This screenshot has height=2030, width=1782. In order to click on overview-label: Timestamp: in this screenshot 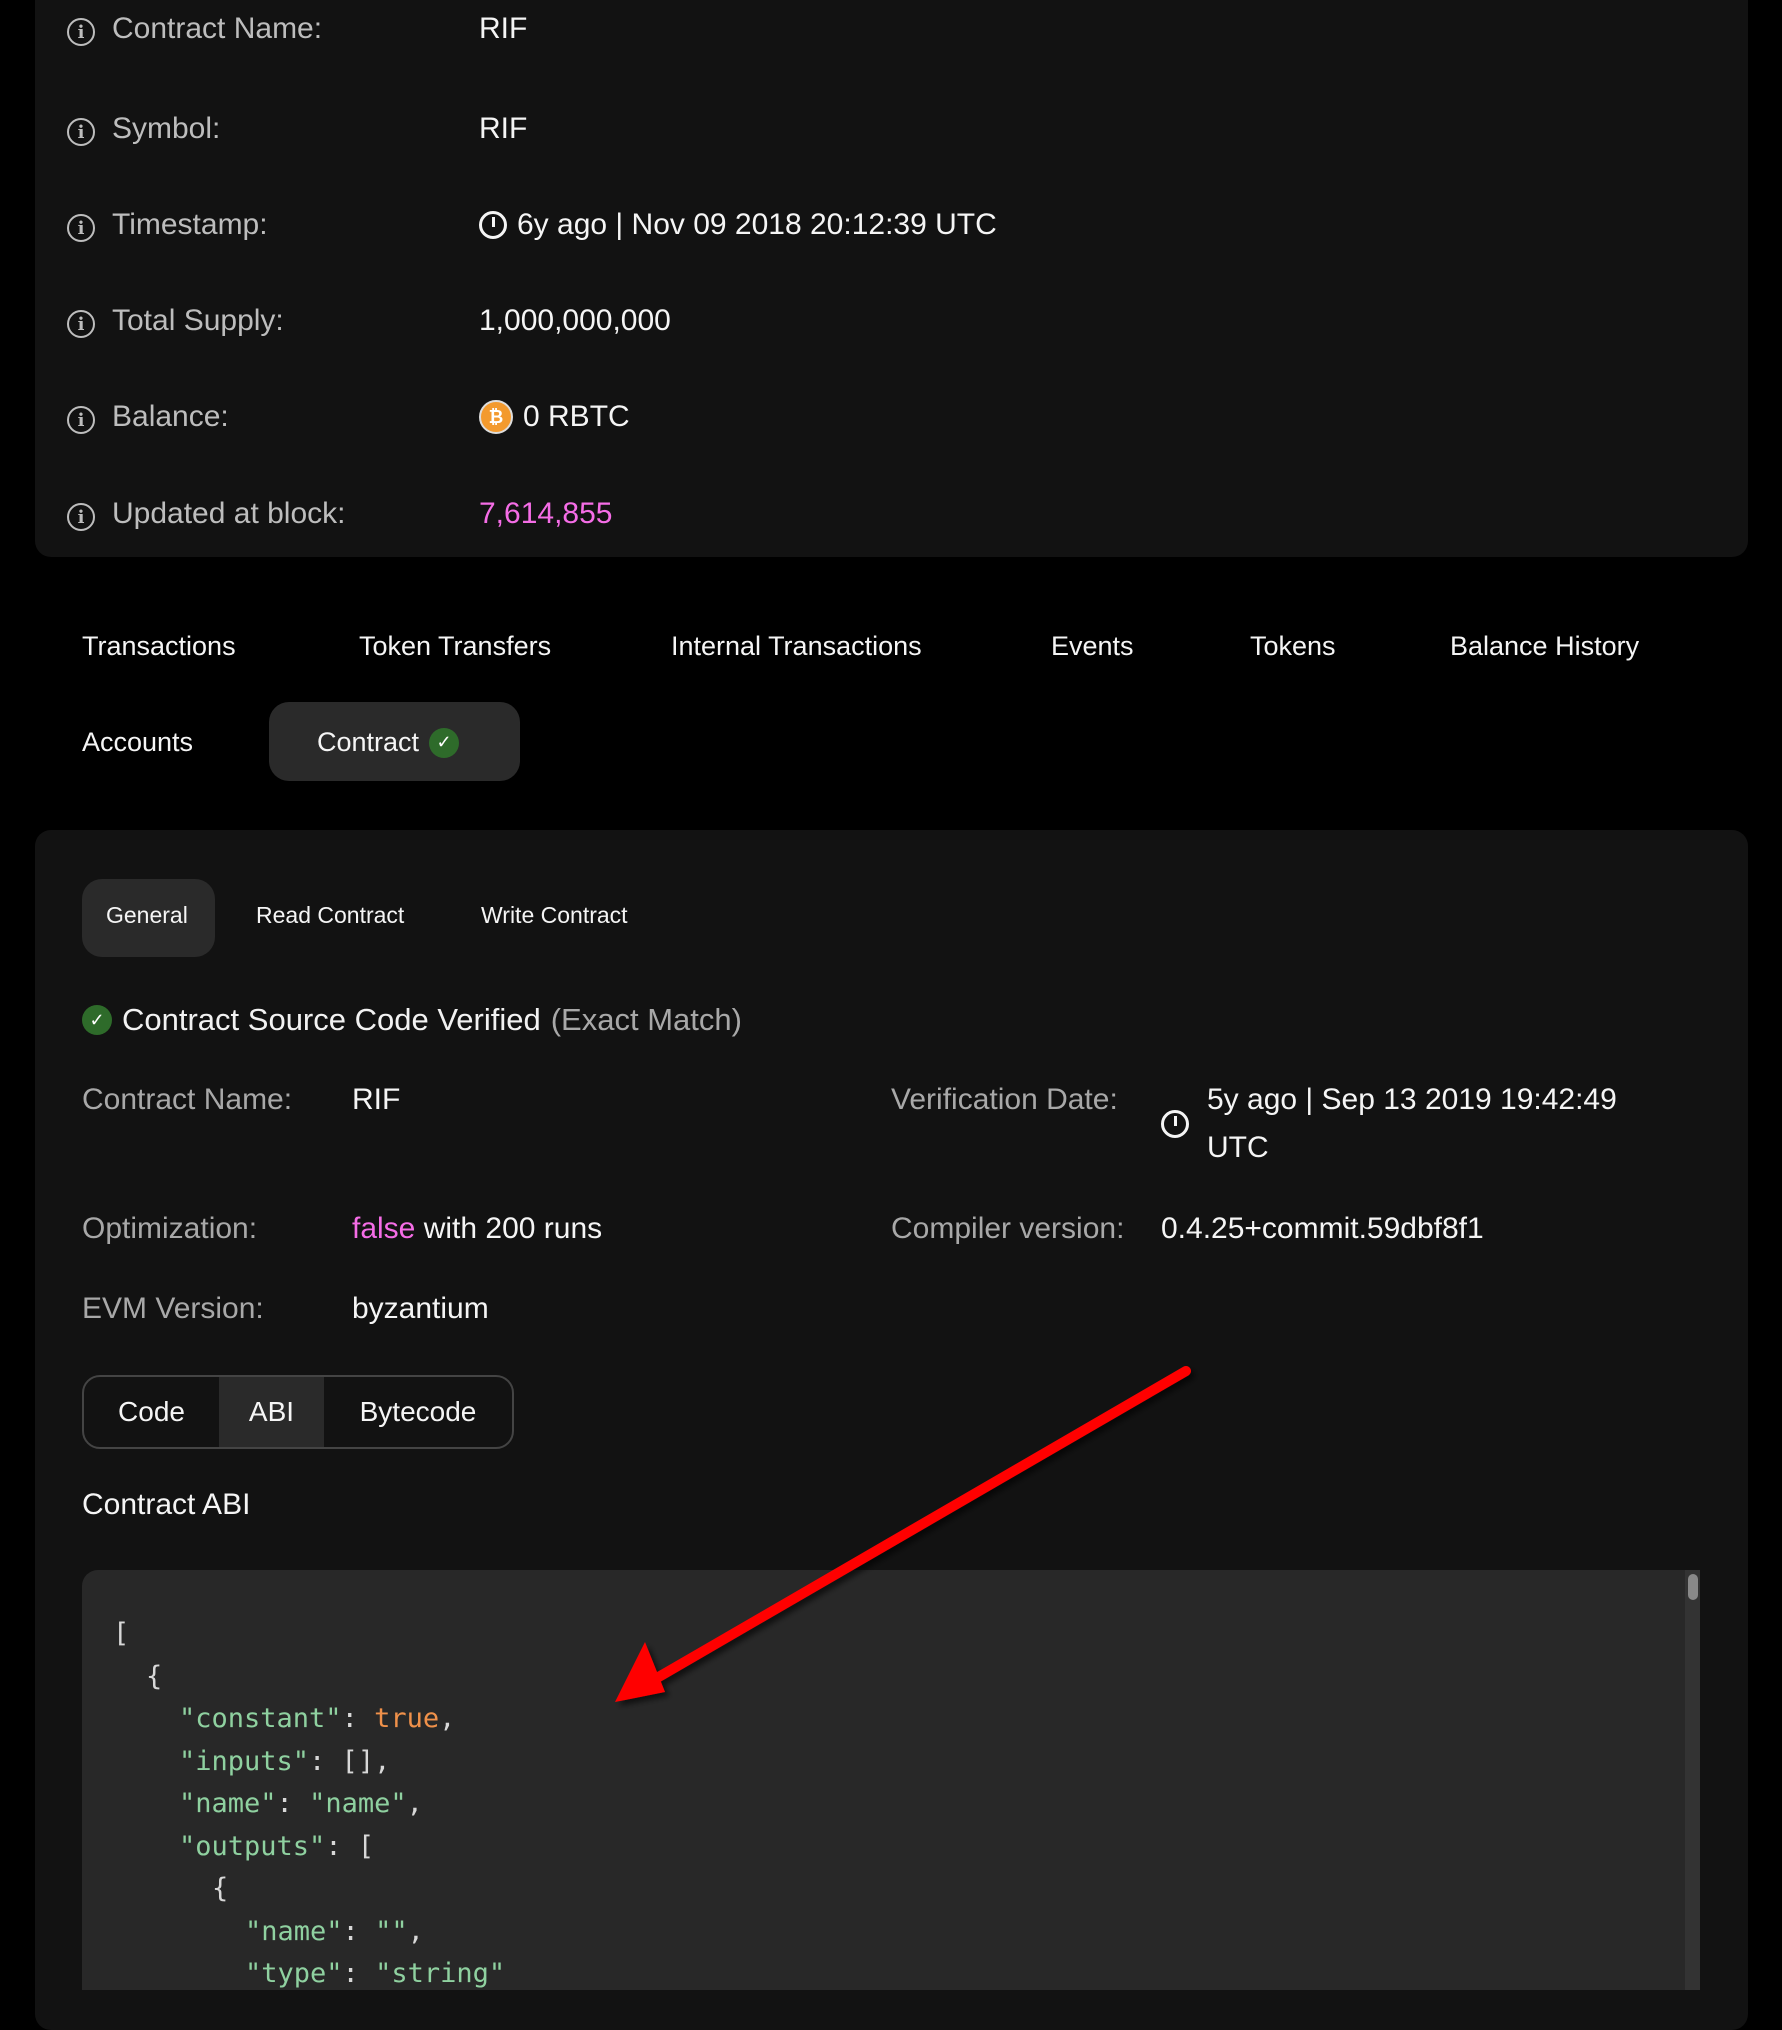, I will do `click(190, 224)`.